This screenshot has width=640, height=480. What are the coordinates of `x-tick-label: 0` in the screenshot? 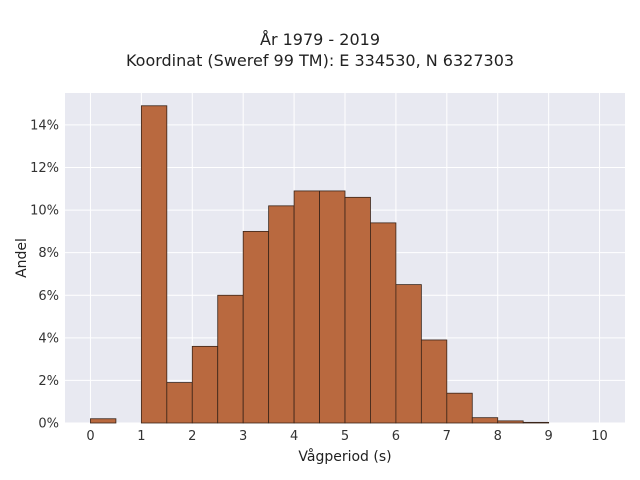 It's located at (90, 436).